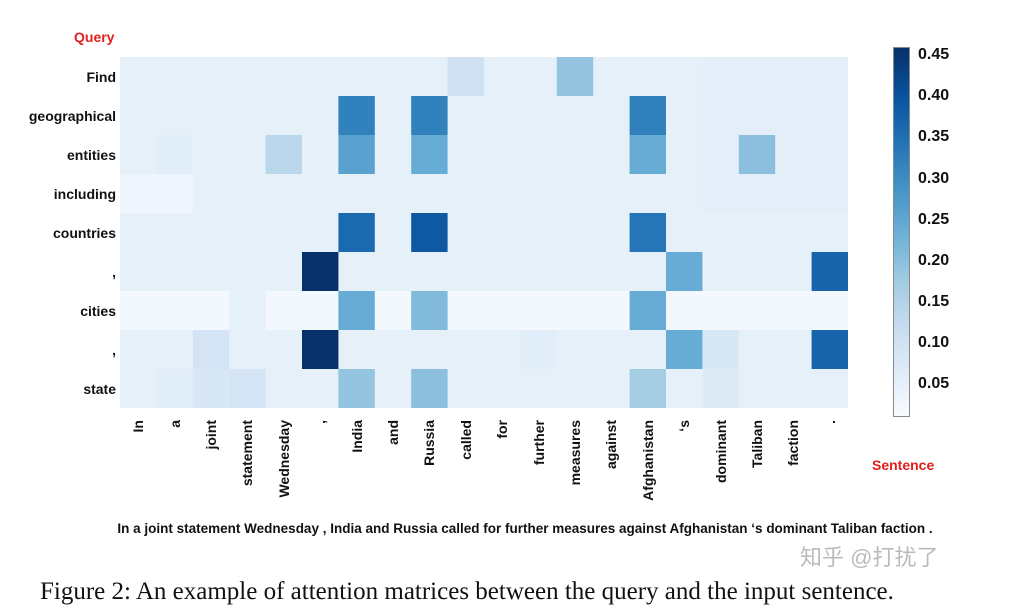  What do you see at coordinates (934, 55) in the screenshot?
I see `colorbar-tick-label: 0.45` at bounding box center [934, 55].